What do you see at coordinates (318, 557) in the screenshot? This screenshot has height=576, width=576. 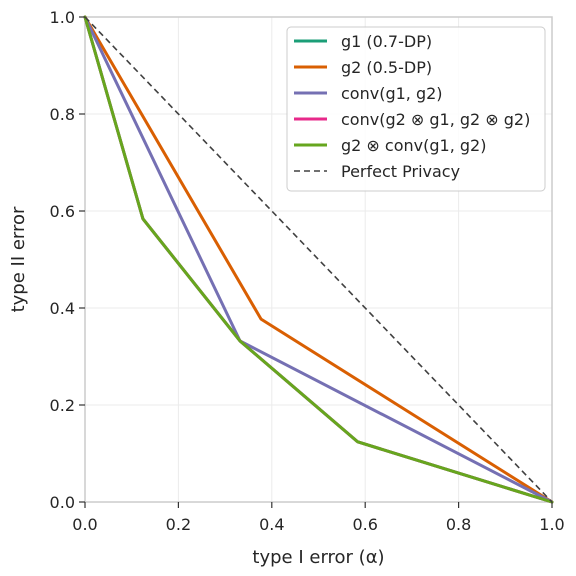 I see `x-axis-label: type I error (α)` at bounding box center [318, 557].